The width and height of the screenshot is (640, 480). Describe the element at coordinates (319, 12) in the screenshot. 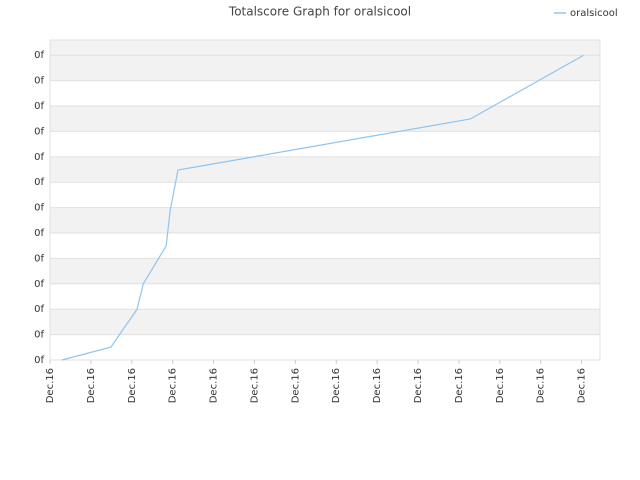

I see `chart-title: Totalscore Graph for oralsicool` at that location.